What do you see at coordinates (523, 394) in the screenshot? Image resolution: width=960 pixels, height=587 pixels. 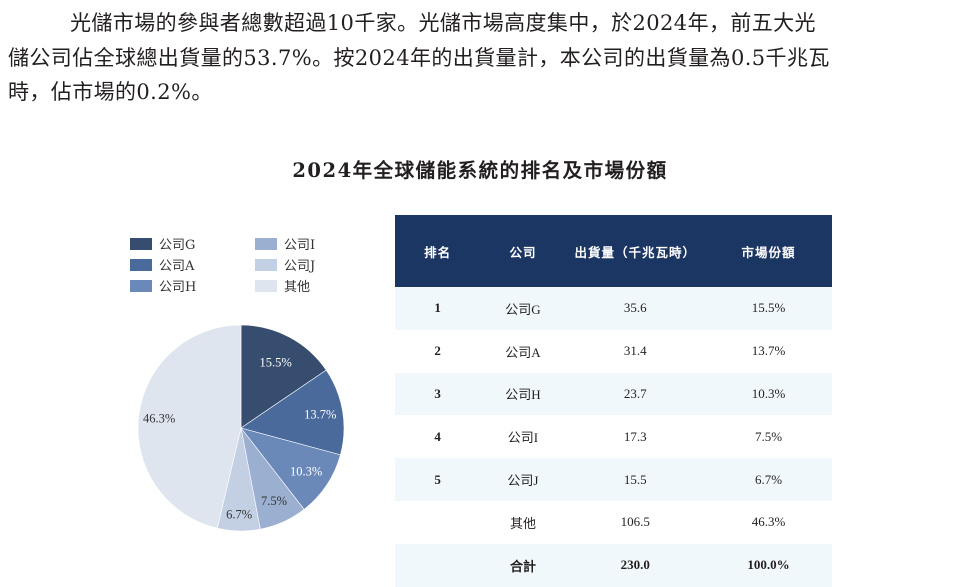 I see `cell-company: 公司H` at bounding box center [523, 394].